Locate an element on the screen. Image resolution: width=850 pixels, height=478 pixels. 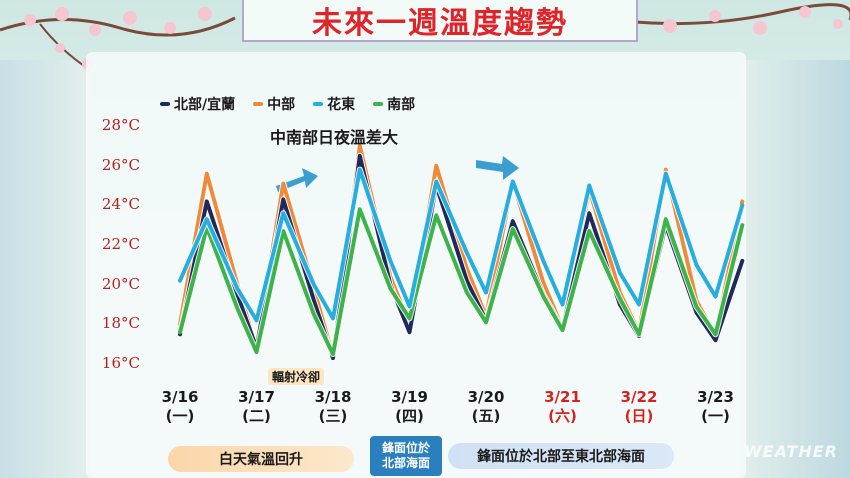
x-tick-label: 3/17 (二) is located at coordinates (257, 407).